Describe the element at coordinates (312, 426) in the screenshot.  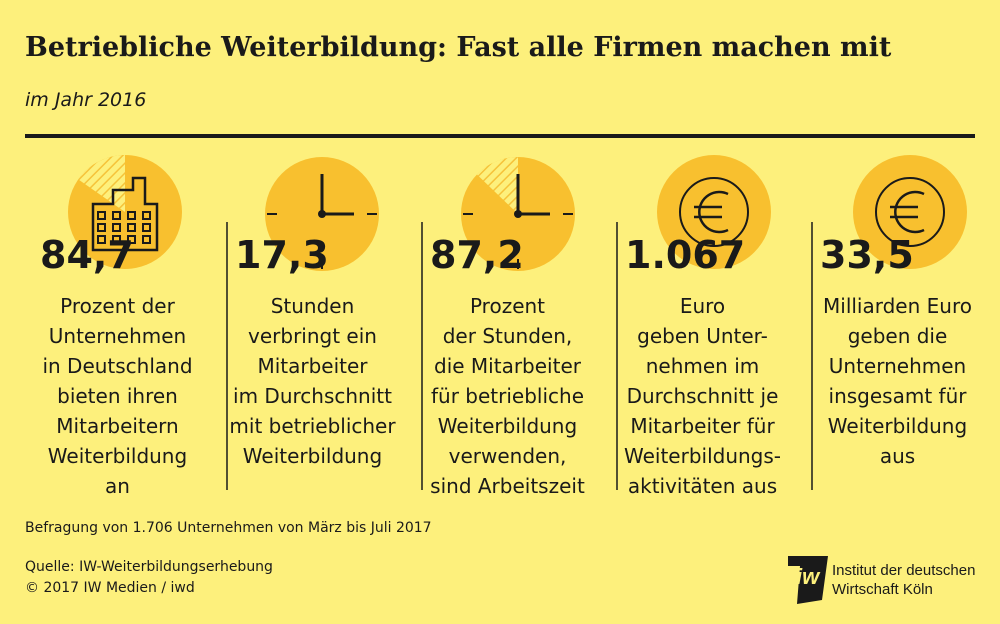
I see `description-line: mit betrieblicher` at that location.